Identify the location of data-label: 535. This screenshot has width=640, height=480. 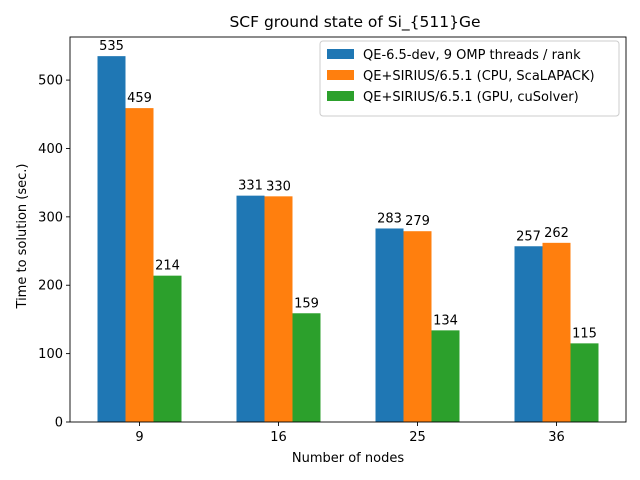
(111, 46).